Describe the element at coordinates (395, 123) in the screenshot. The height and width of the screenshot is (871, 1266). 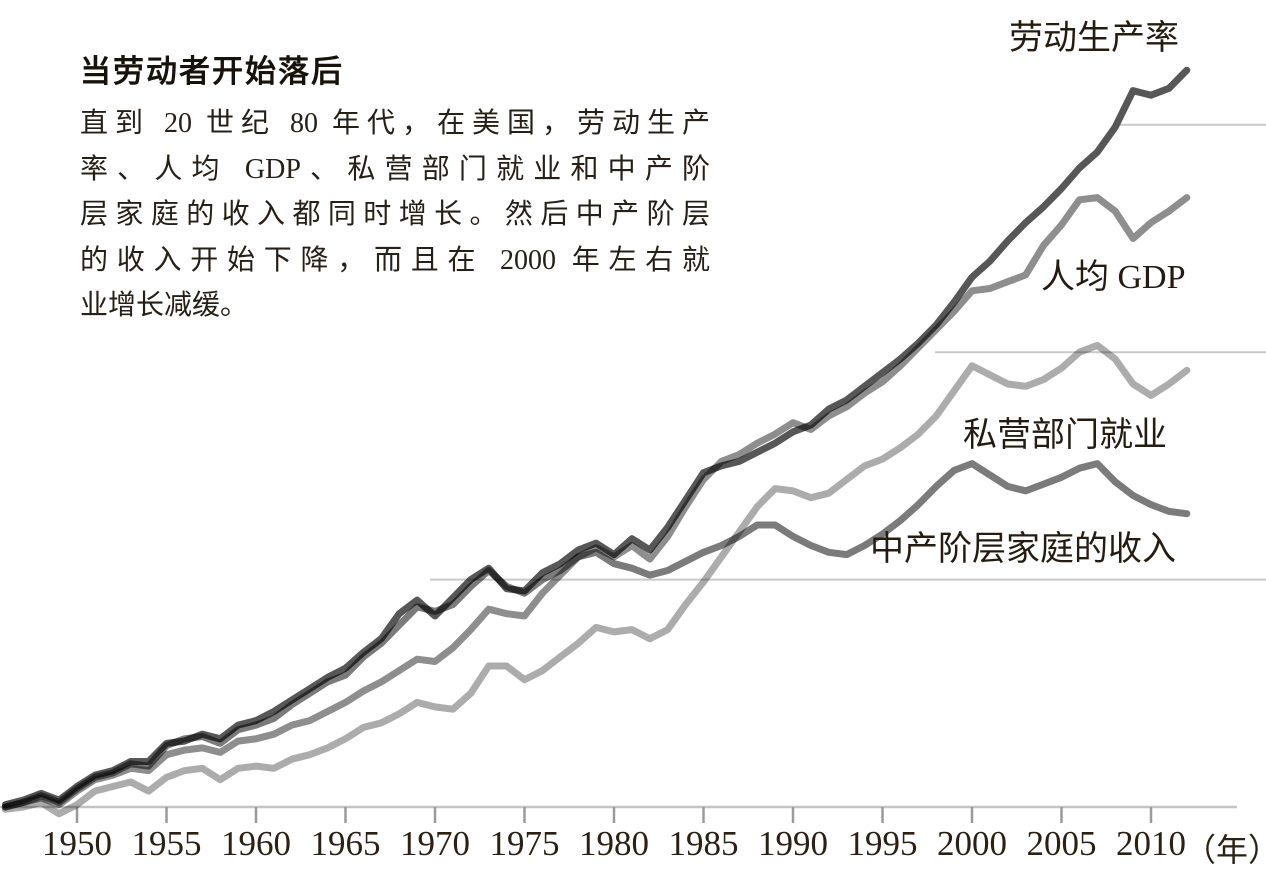
I see `description-line: 直到 20 世纪 80 年代，在美国，劳动生产` at that location.